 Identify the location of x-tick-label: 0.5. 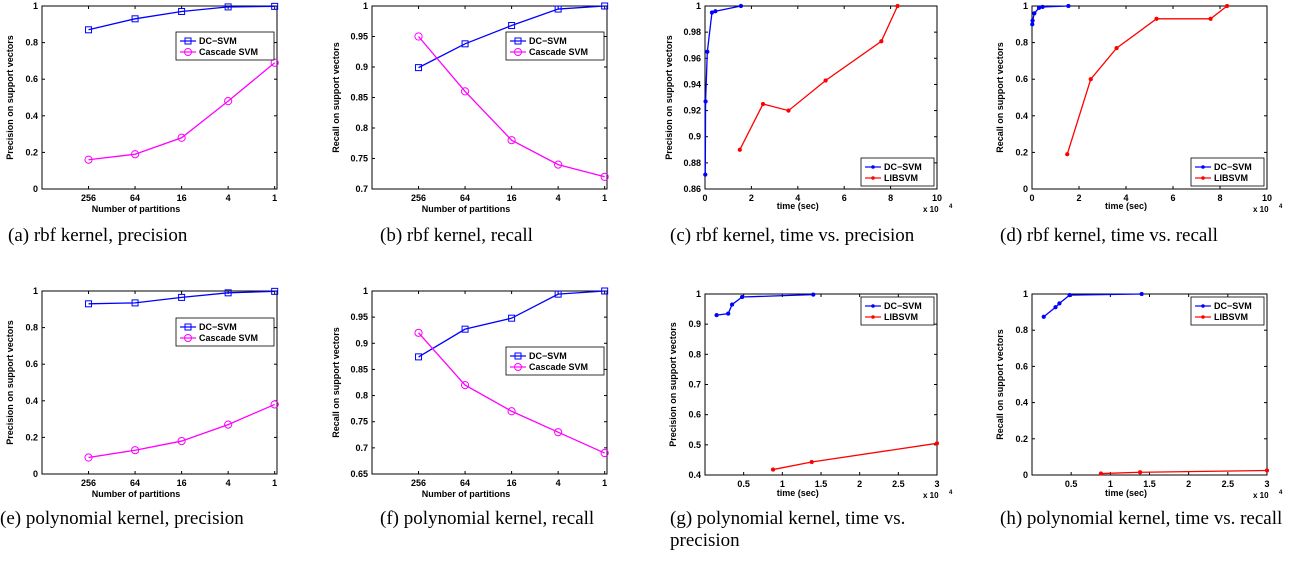
(1071, 484).